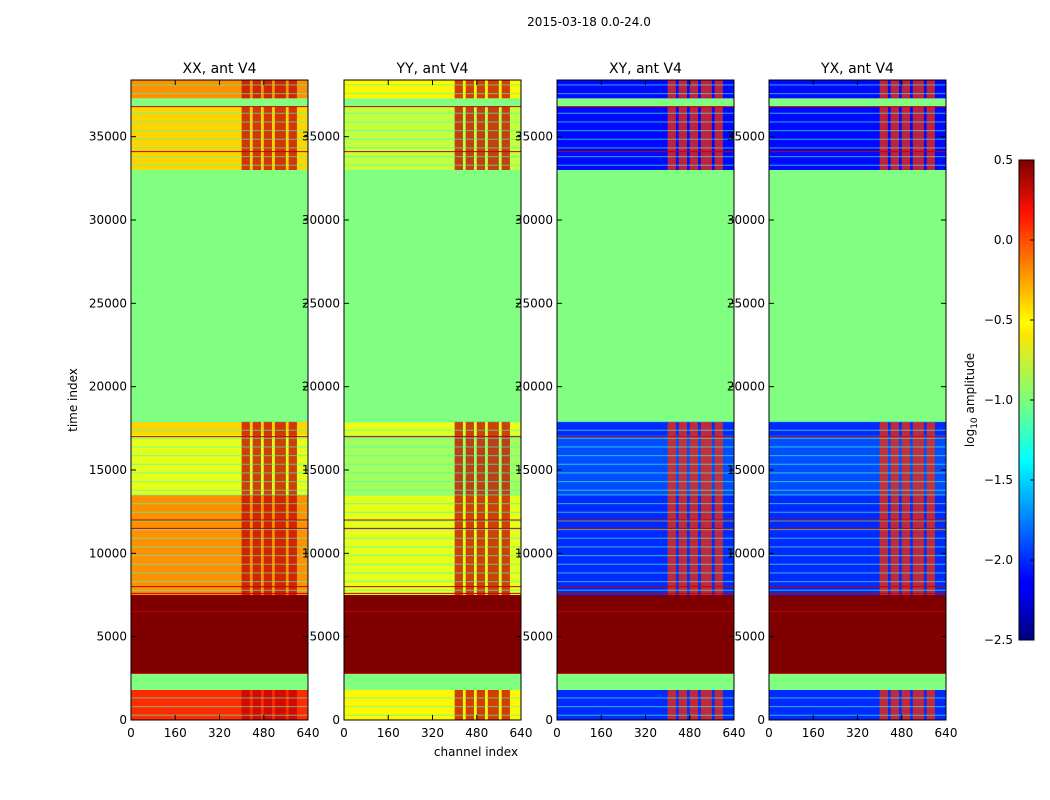  Describe the element at coordinates (220, 69) in the screenshot. I see `panel-title: XX, ant V4` at that location.